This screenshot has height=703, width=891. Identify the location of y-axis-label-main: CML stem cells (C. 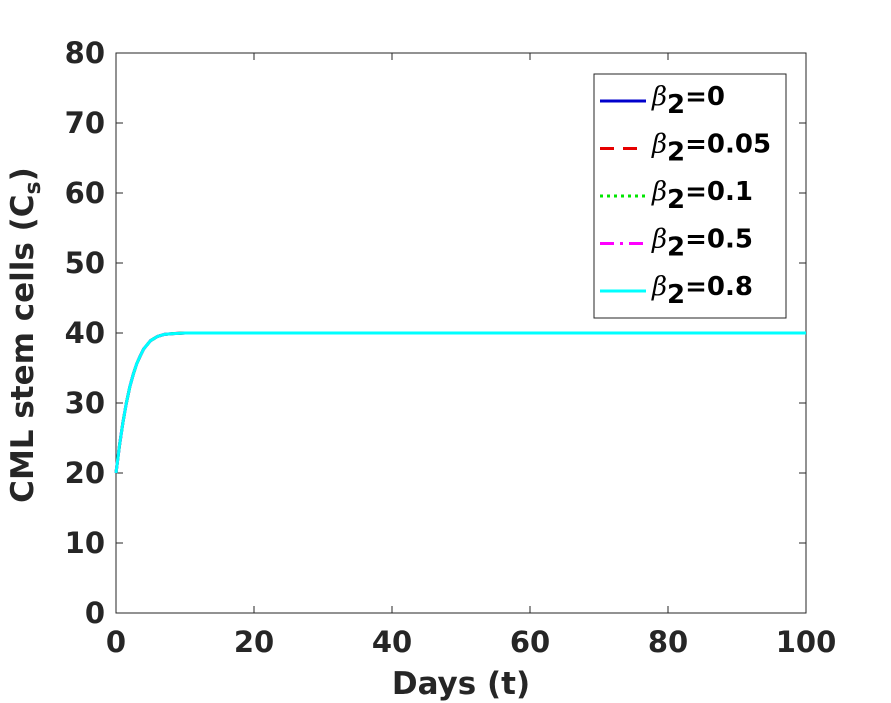
(23, 348).